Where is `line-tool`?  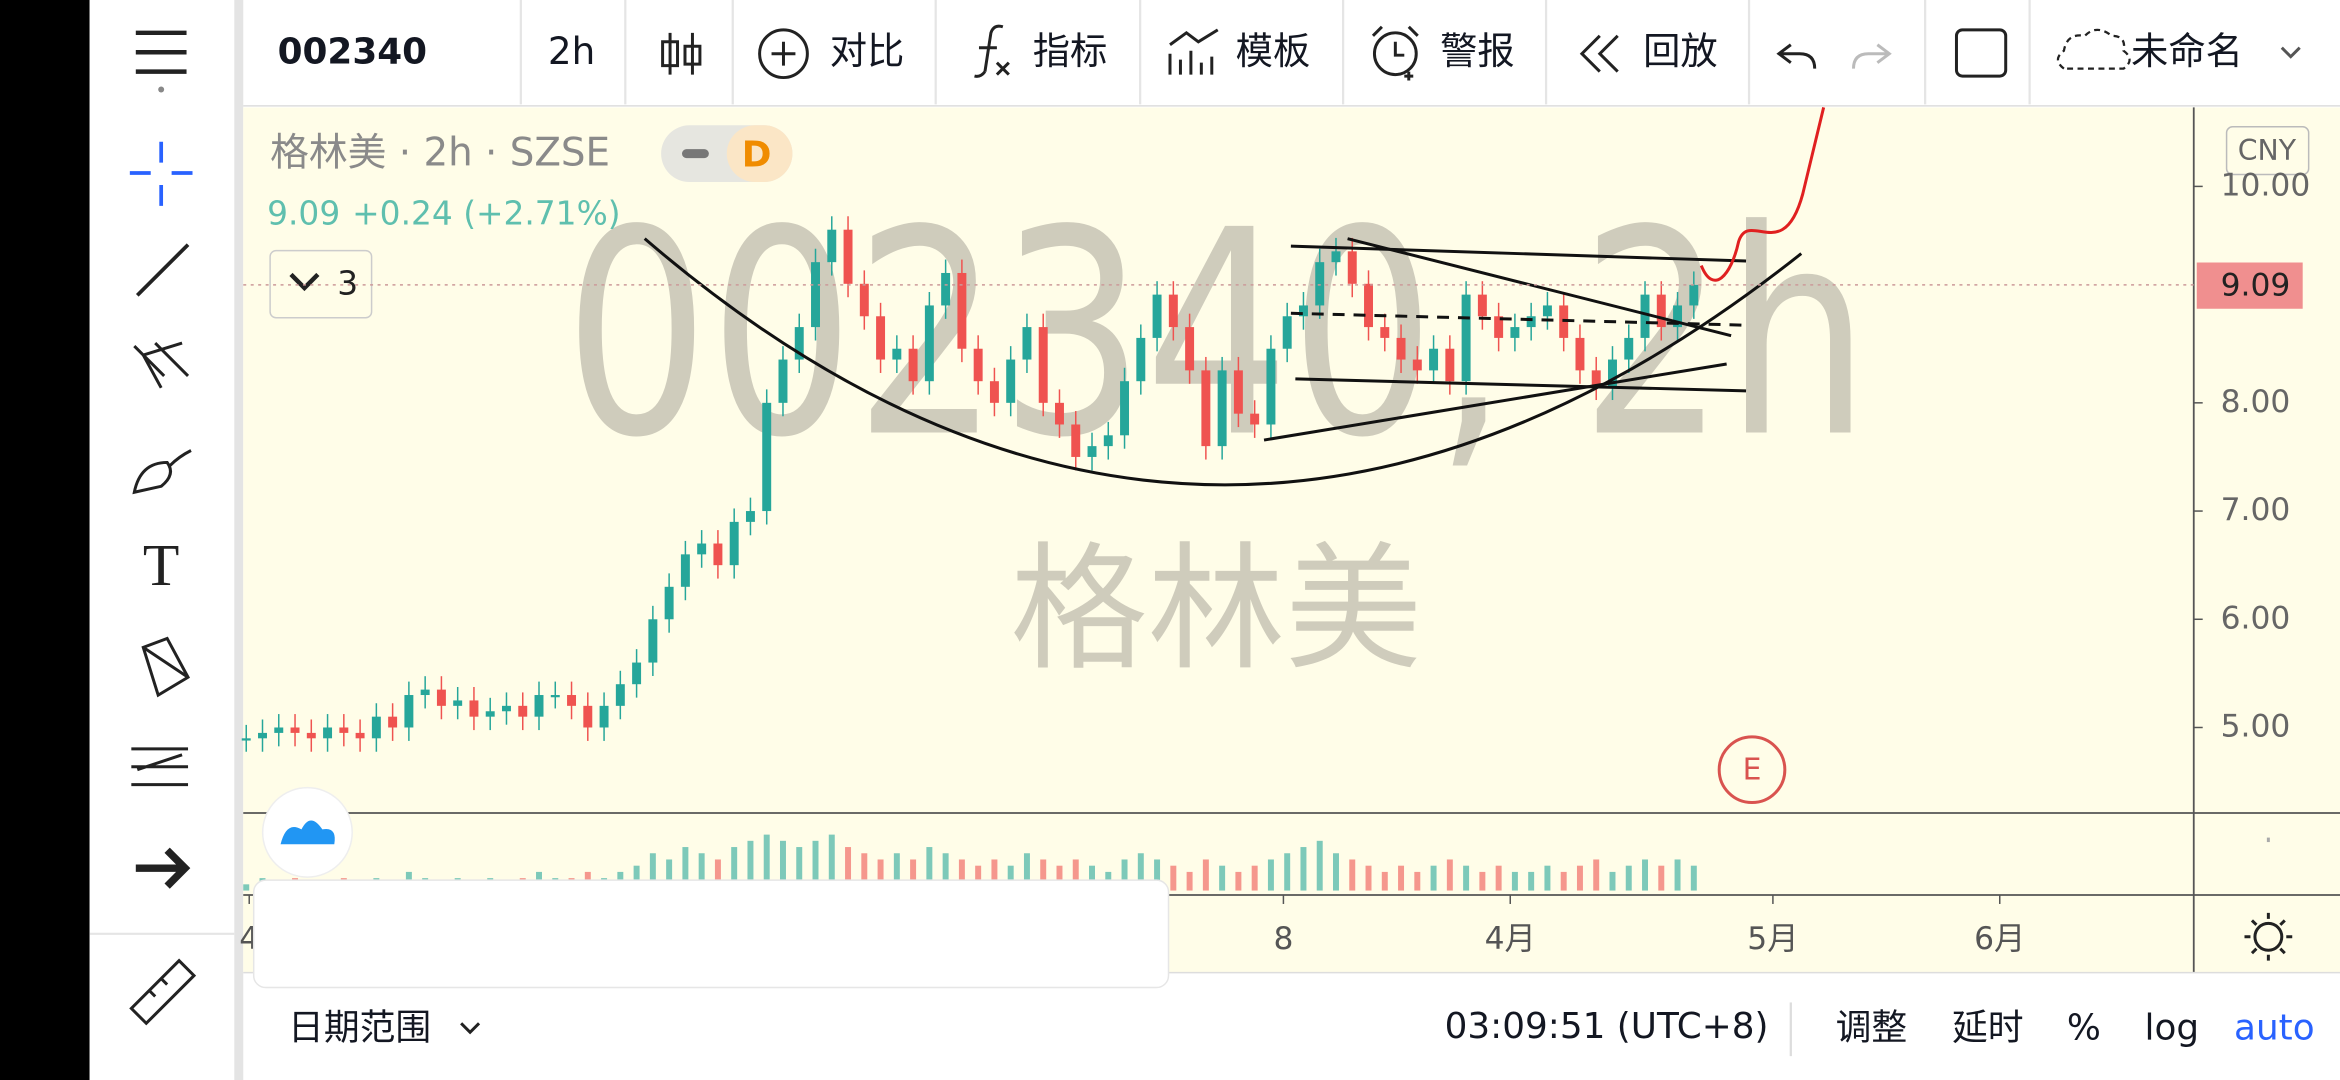 line-tool is located at coordinates (162, 270).